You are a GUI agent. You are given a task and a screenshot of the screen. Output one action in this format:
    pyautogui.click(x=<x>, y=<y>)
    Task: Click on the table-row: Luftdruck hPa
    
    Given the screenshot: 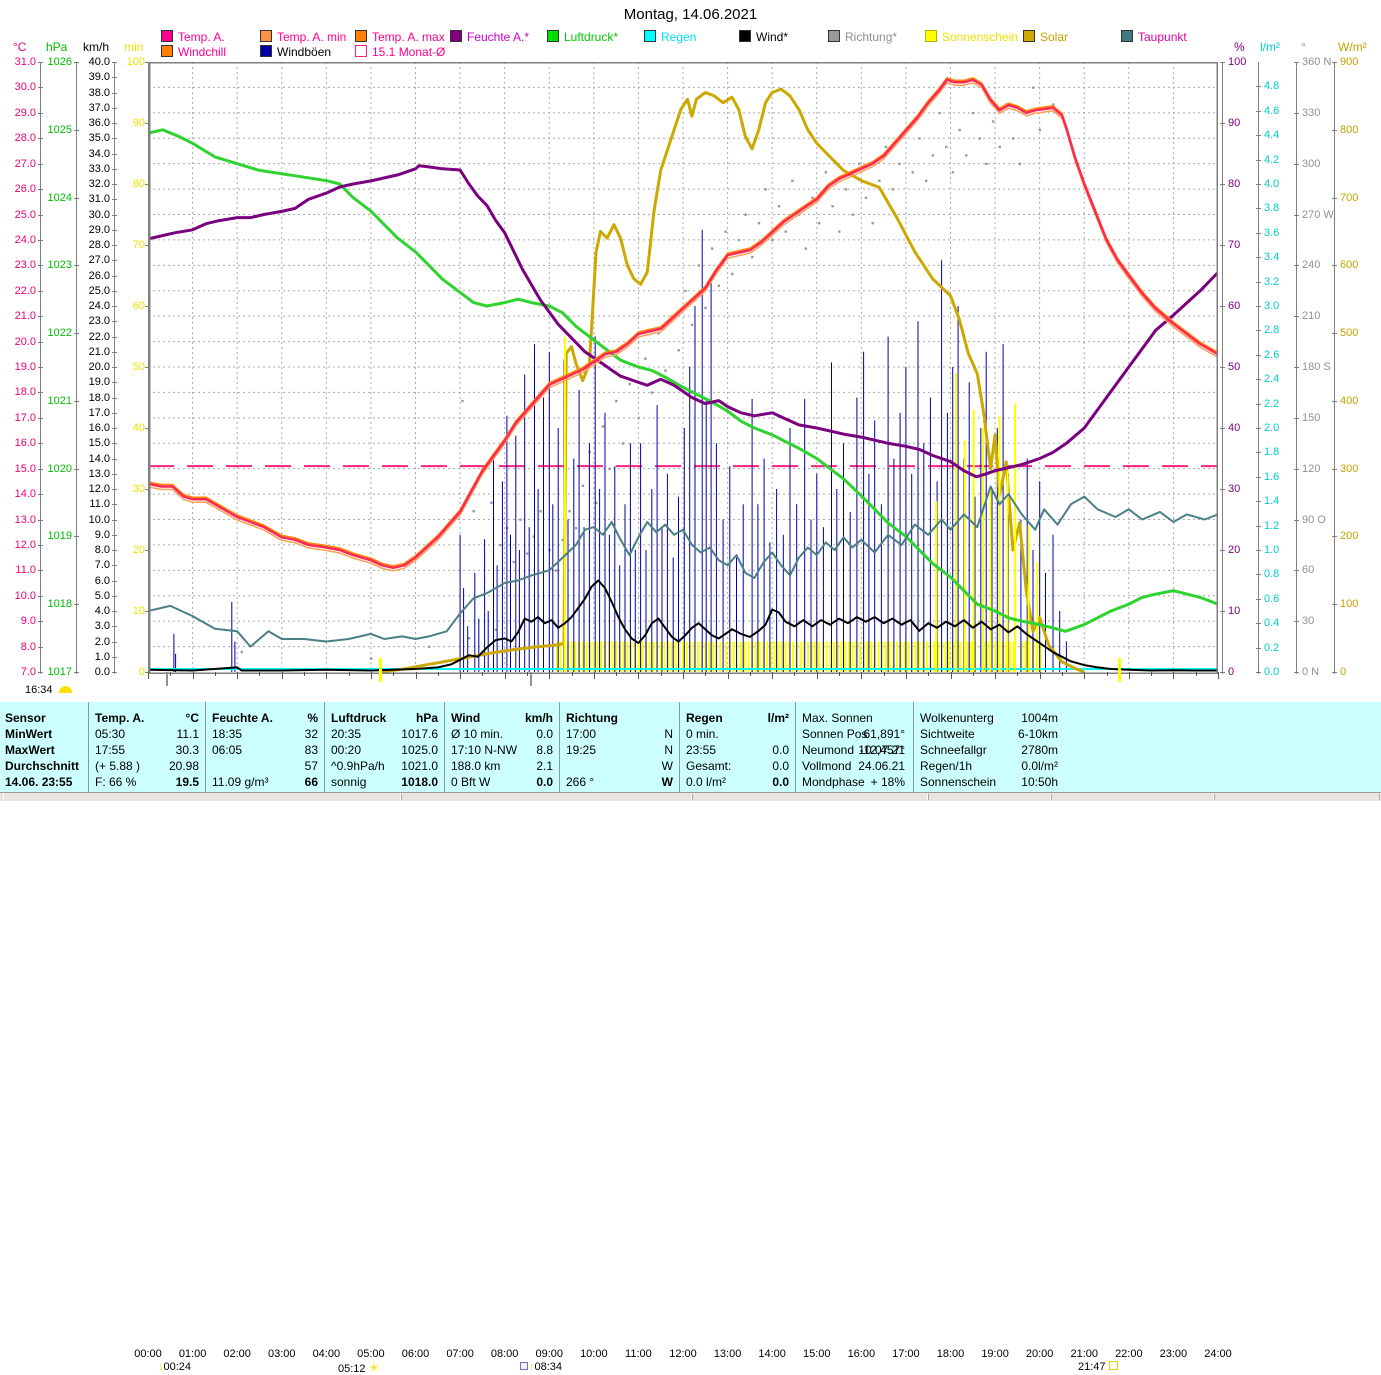 What is the action you would take?
    pyautogui.click(x=384, y=718)
    